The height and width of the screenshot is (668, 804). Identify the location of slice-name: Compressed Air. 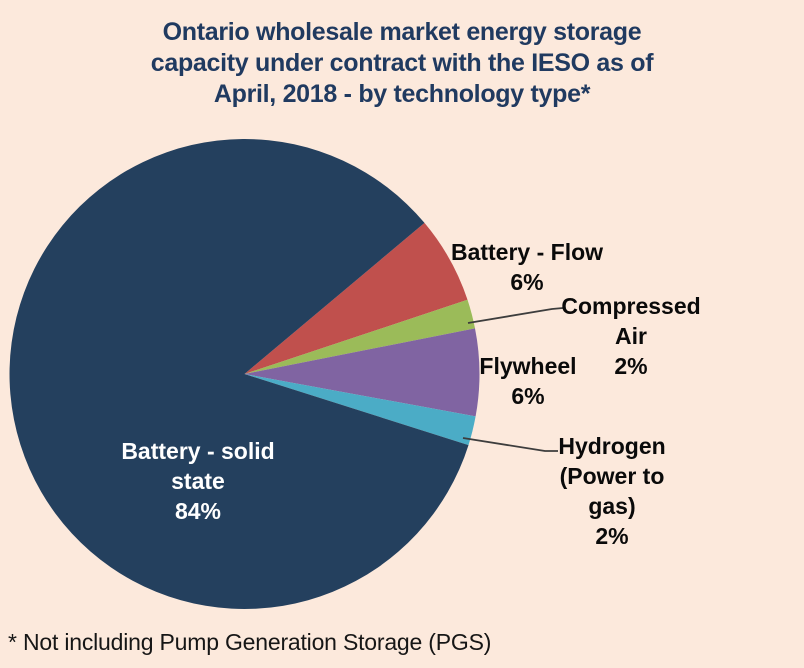
(631, 321).